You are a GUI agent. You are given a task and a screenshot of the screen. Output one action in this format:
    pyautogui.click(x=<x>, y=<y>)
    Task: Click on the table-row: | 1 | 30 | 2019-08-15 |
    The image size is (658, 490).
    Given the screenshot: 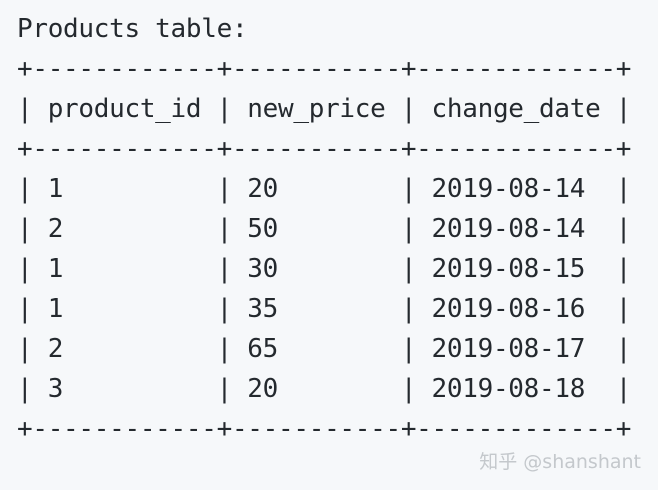 What is the action you would take?
    pyautogui.click(x=324, y=269)
    